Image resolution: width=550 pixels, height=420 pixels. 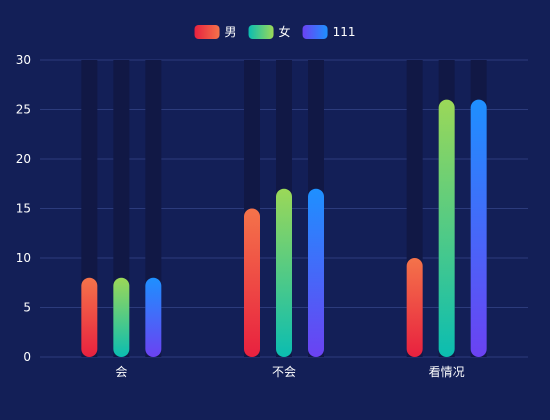 I want to click on y-tick-label: 5, so click(x=27, y=308).